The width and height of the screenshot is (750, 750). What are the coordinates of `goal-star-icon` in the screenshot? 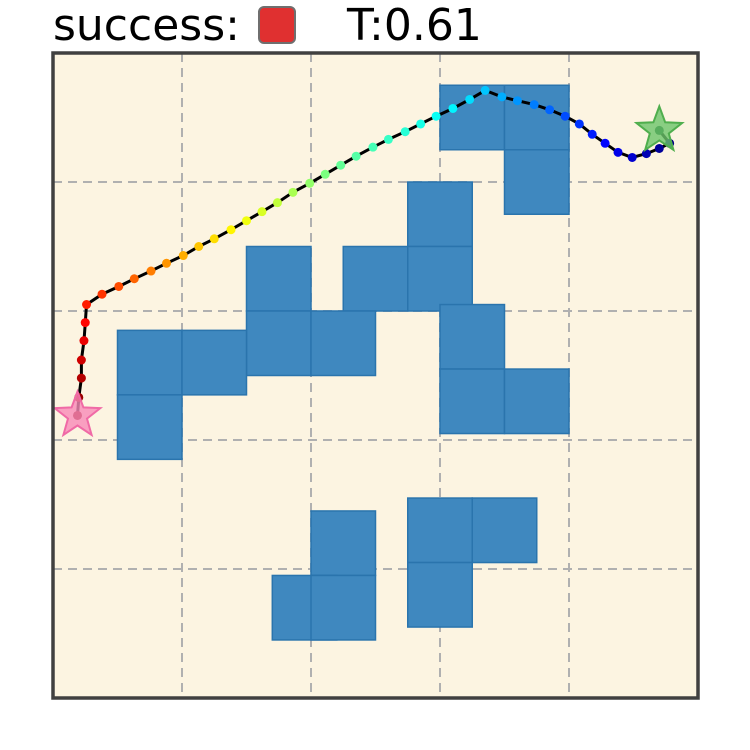 It's located at (659, 128).